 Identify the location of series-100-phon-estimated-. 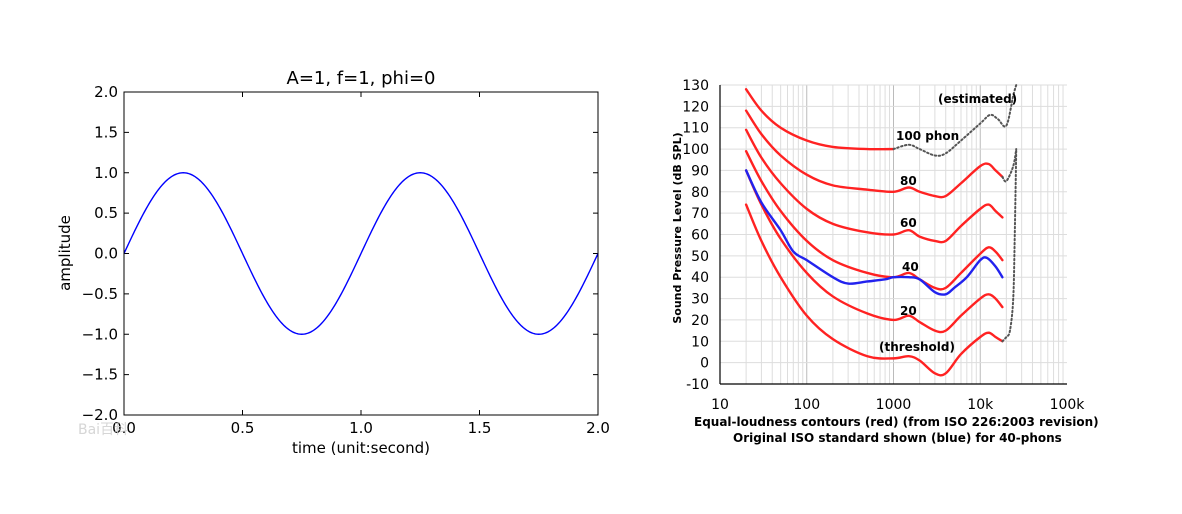
(955, 120).